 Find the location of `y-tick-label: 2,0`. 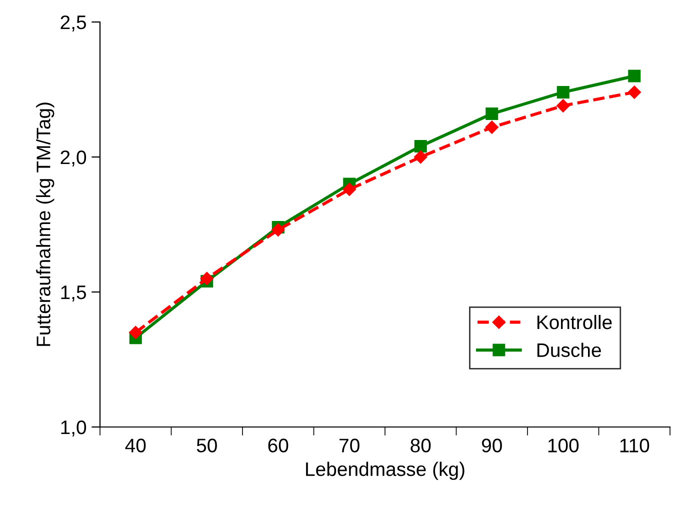

y-tick-label: 2,0 is located at coordinates (73, 158).